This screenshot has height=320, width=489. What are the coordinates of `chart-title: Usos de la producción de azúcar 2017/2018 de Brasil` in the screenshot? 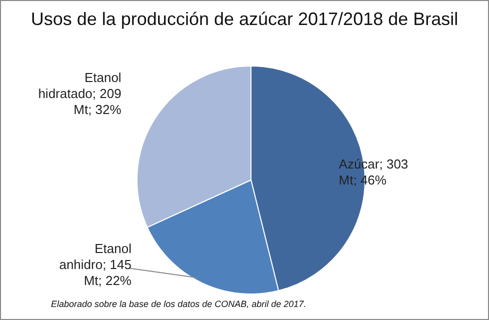 It's located at (245, 20).